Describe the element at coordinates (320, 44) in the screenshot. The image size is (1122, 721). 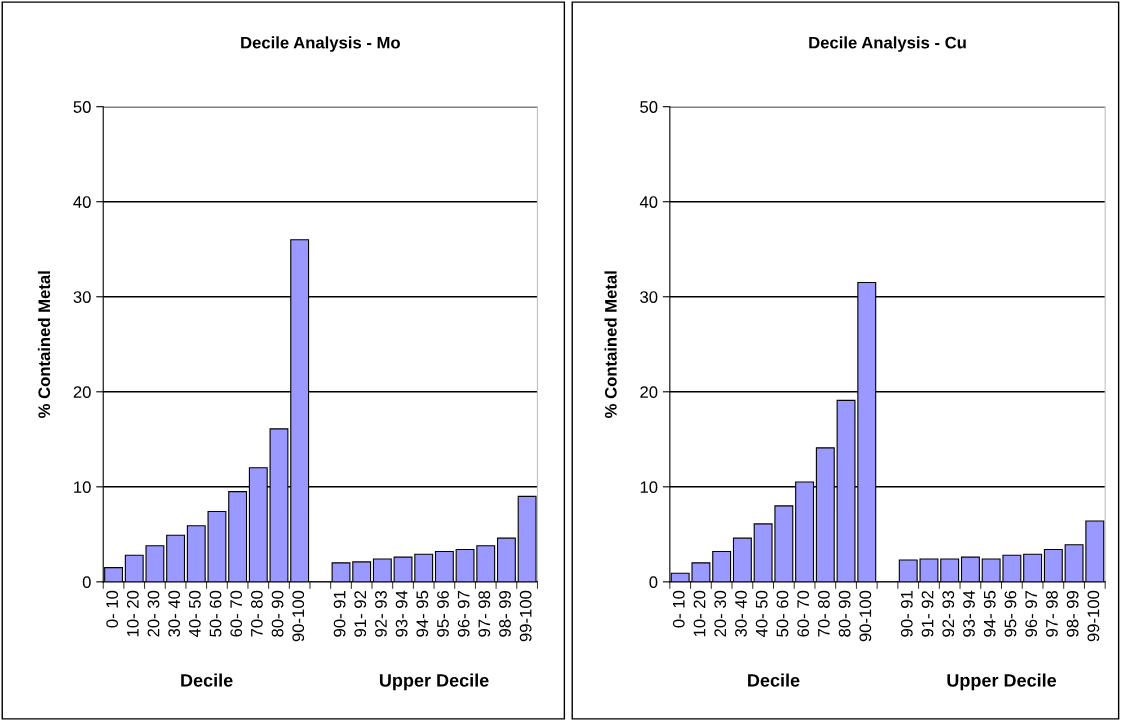
I see `chart-title: Decile Analysis - Mo` at that location.